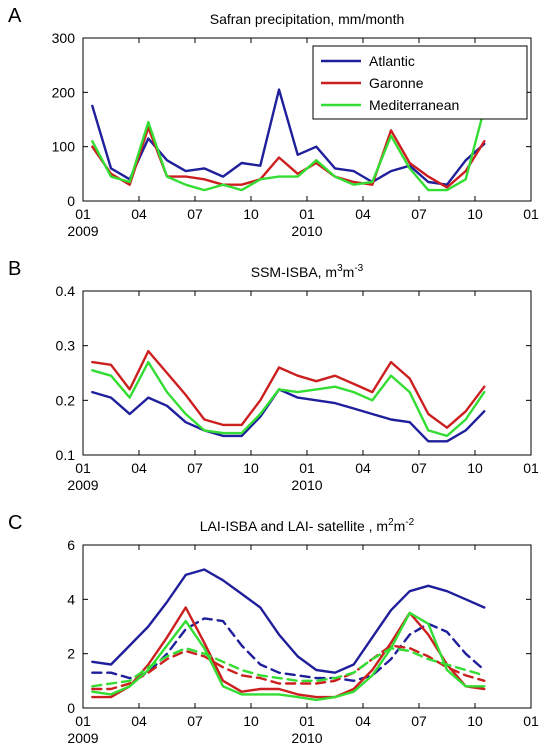 The image size is (548, 755). I want to click on panel-title: Safran precipitation, mm/month, so click(307, 19).